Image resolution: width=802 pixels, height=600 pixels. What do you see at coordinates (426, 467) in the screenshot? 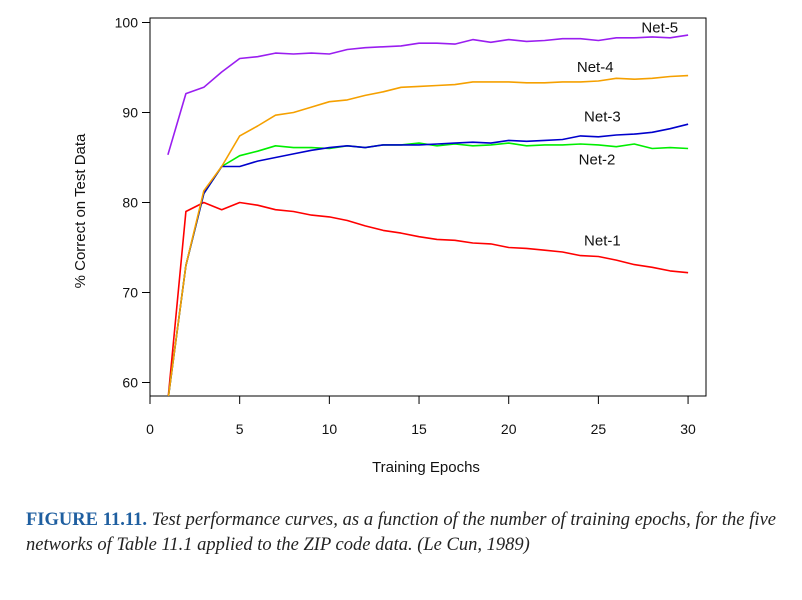
I see `x-axis-title: Training Epochs` at bounding box center [426, 467].